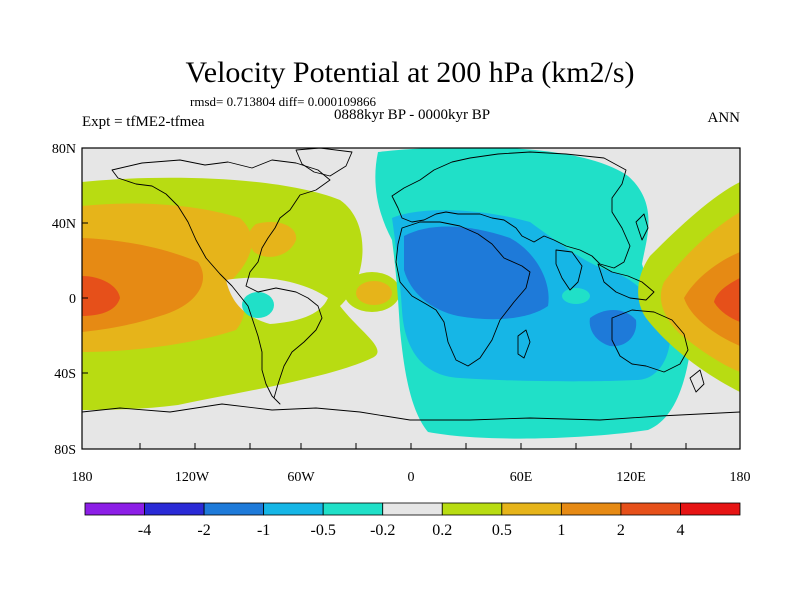 This screenshot has width=800, height=600. Describe the element at coordinates (374, 293) in the screenshot. I see `orange-blob-atlantic` at that location.